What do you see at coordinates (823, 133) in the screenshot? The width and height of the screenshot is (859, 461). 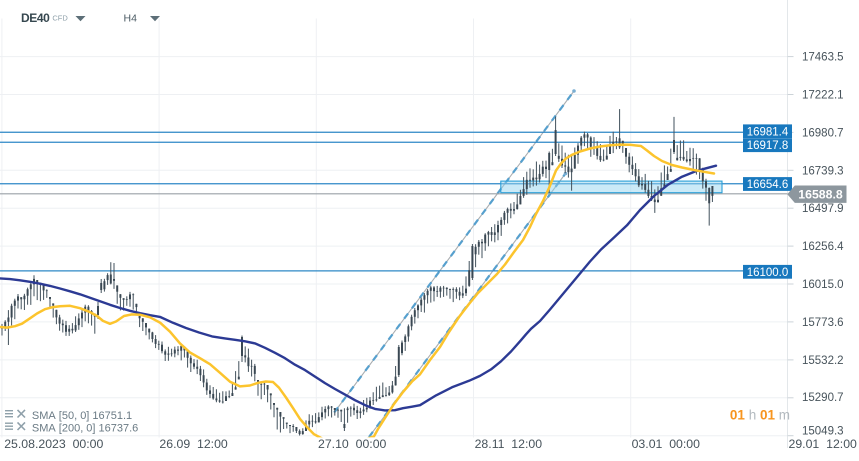 I see `svg-text: 16980.7` at bounding box center [823, 133].